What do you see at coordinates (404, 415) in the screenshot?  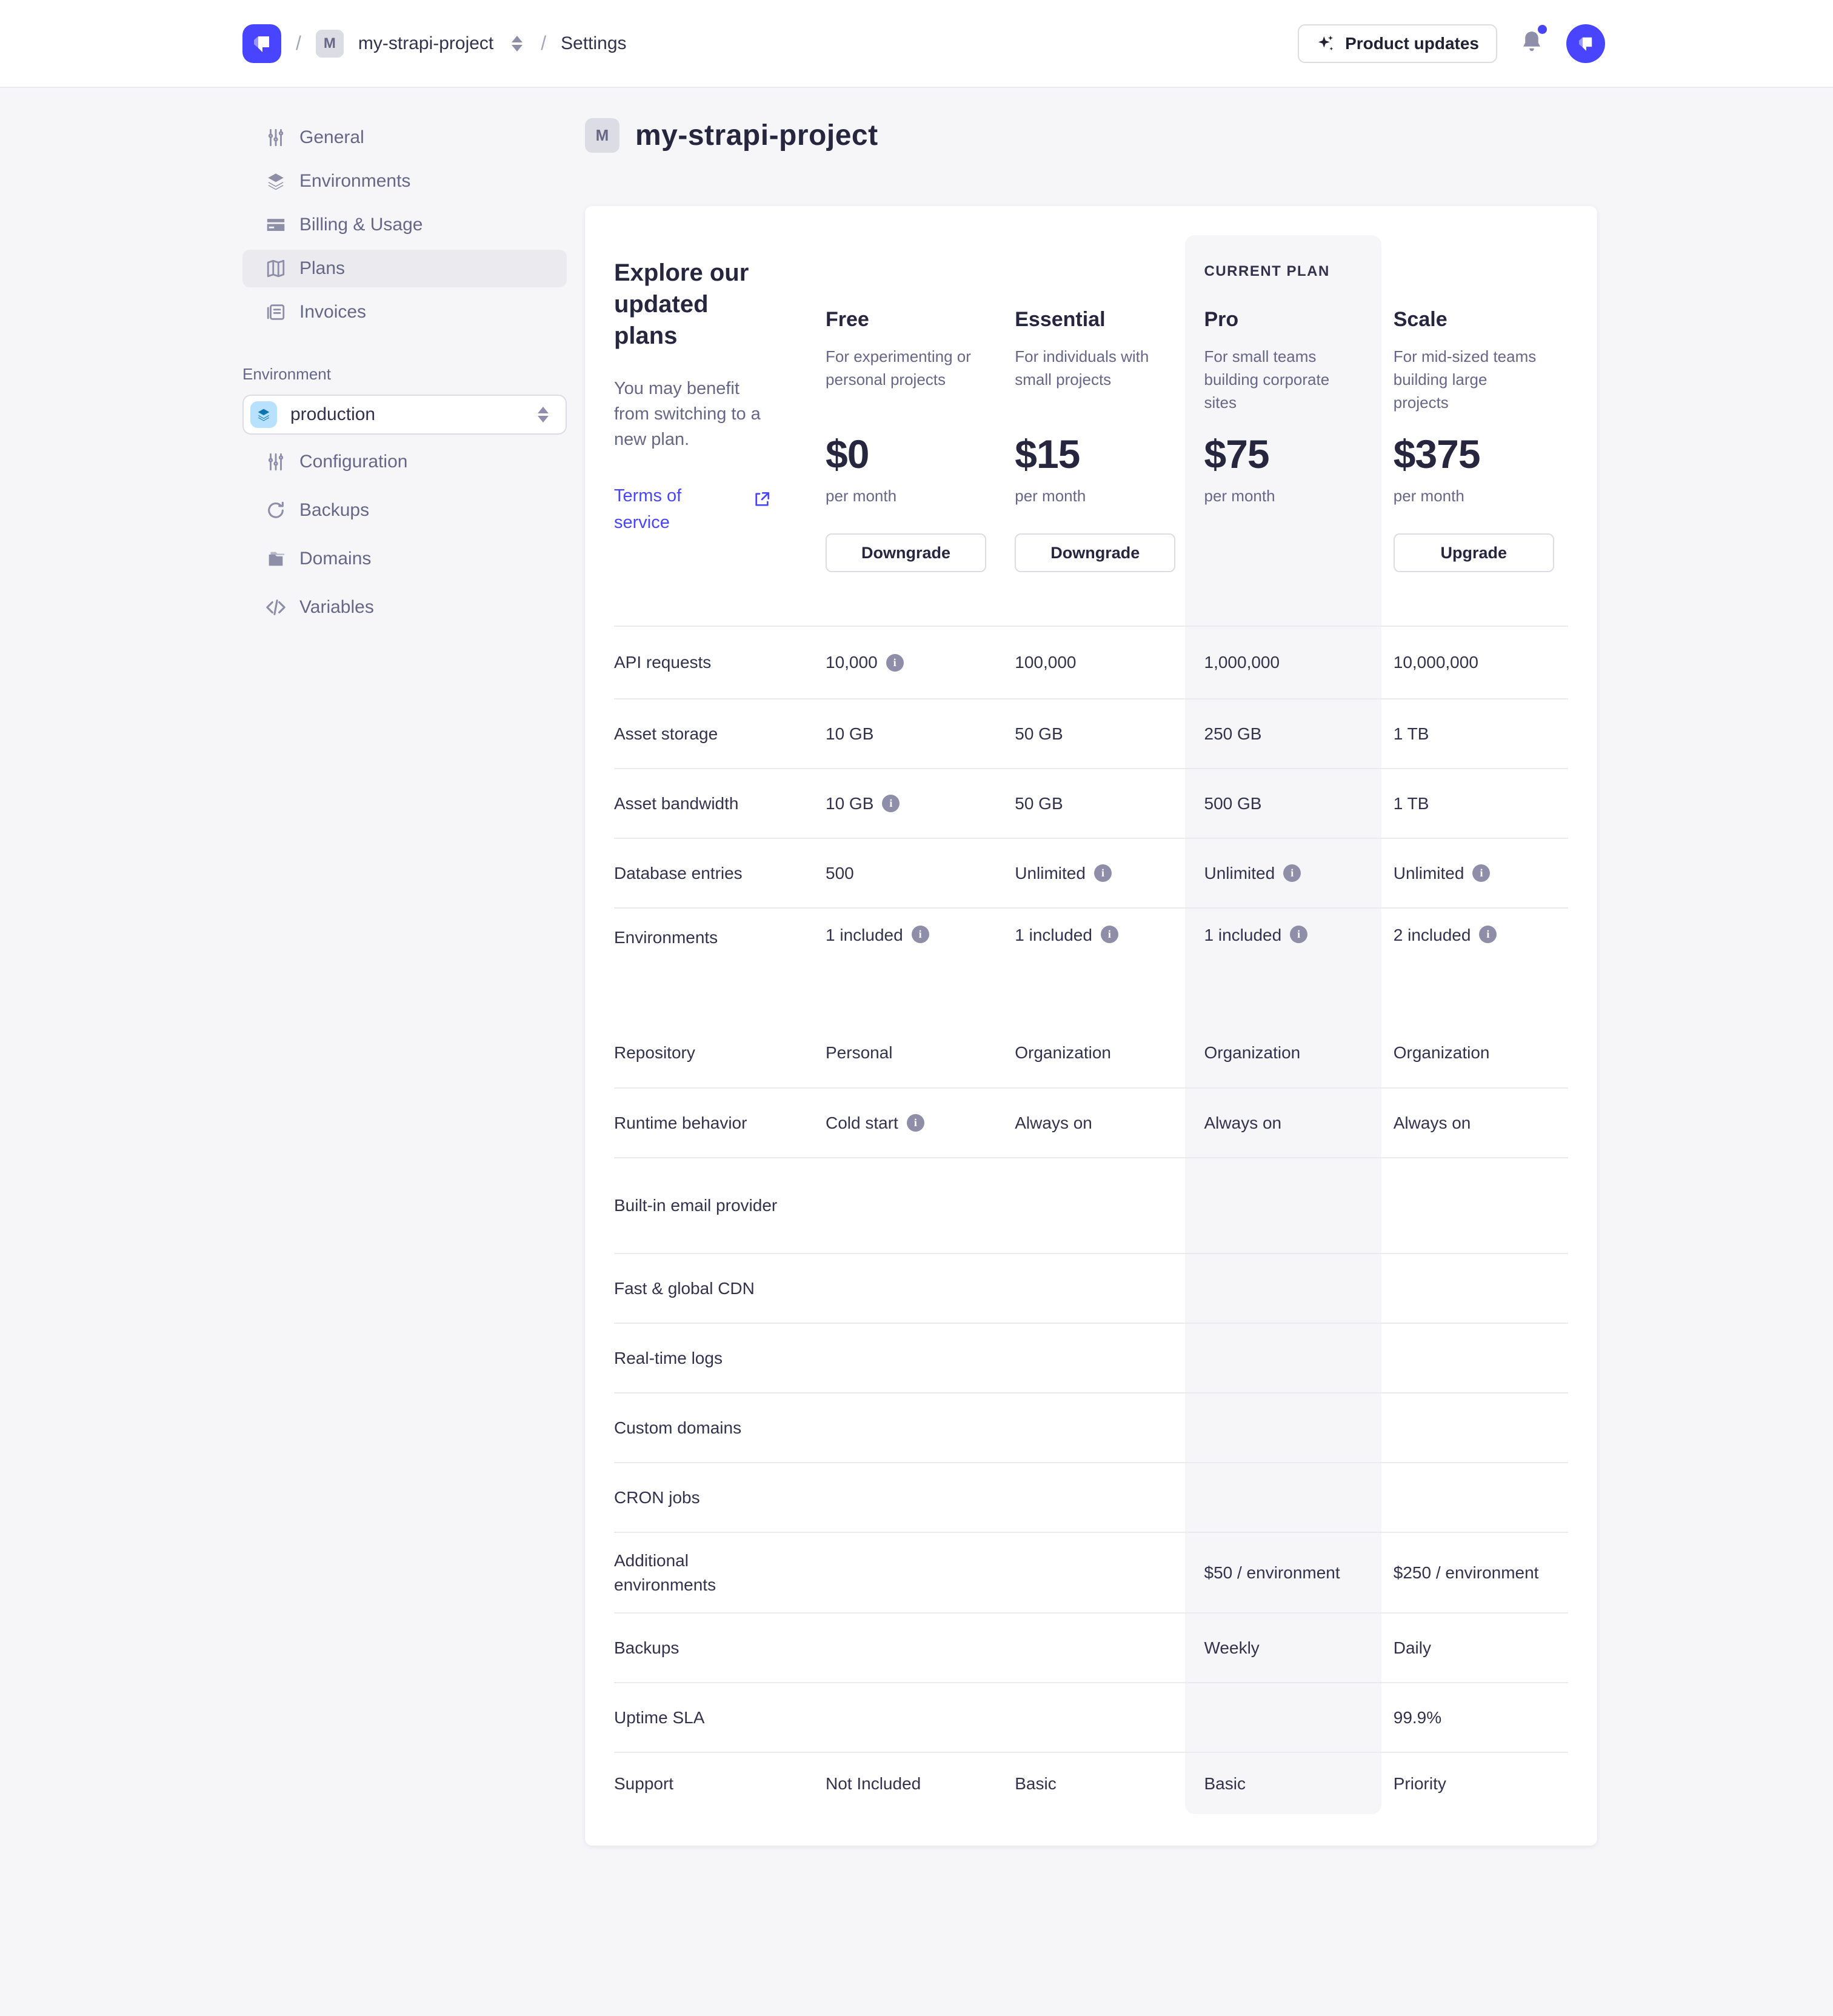 I see `environment-select: production` at bounding box center [404, 415].